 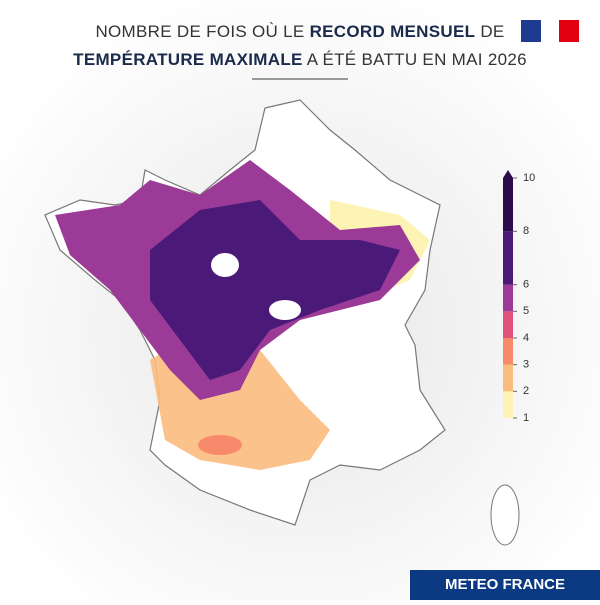 I want to click on legend-label: 8, so click(x=526, y=231).